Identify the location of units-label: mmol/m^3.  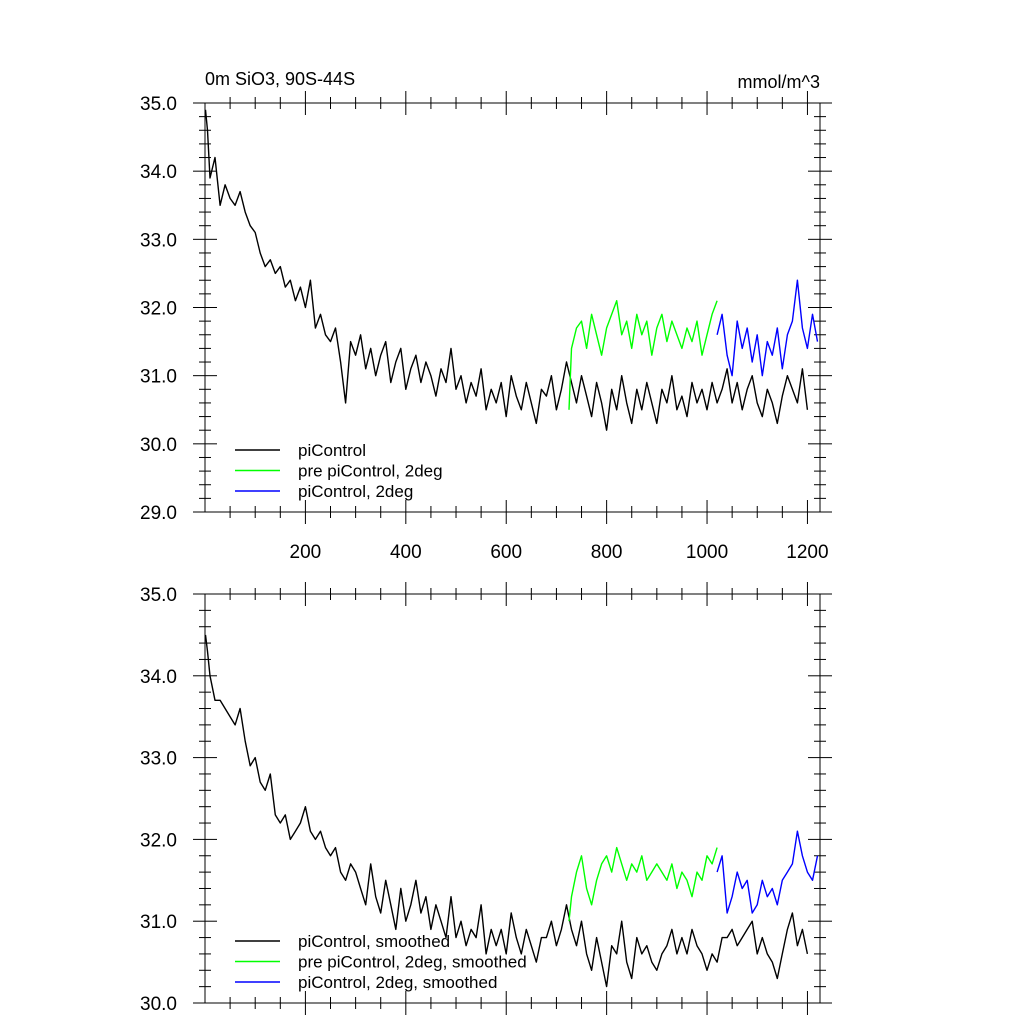
(779, 82).